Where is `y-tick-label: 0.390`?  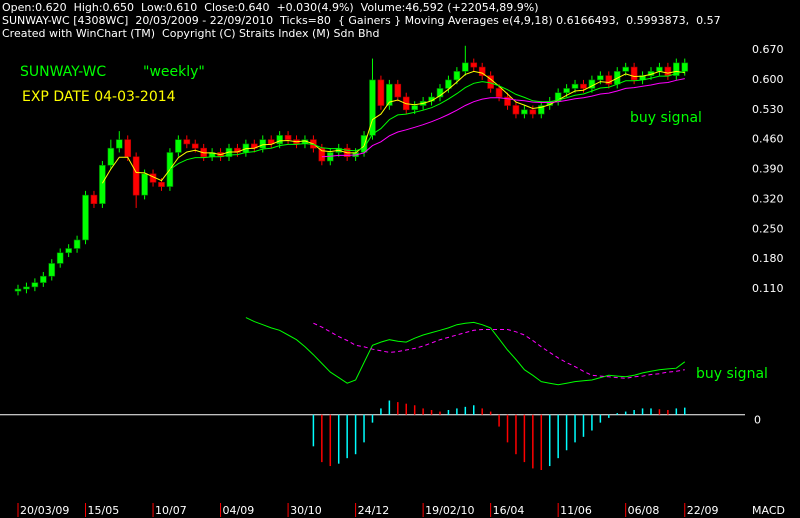
y-tick-label: 0.390 is located at coordinates (768, 169).